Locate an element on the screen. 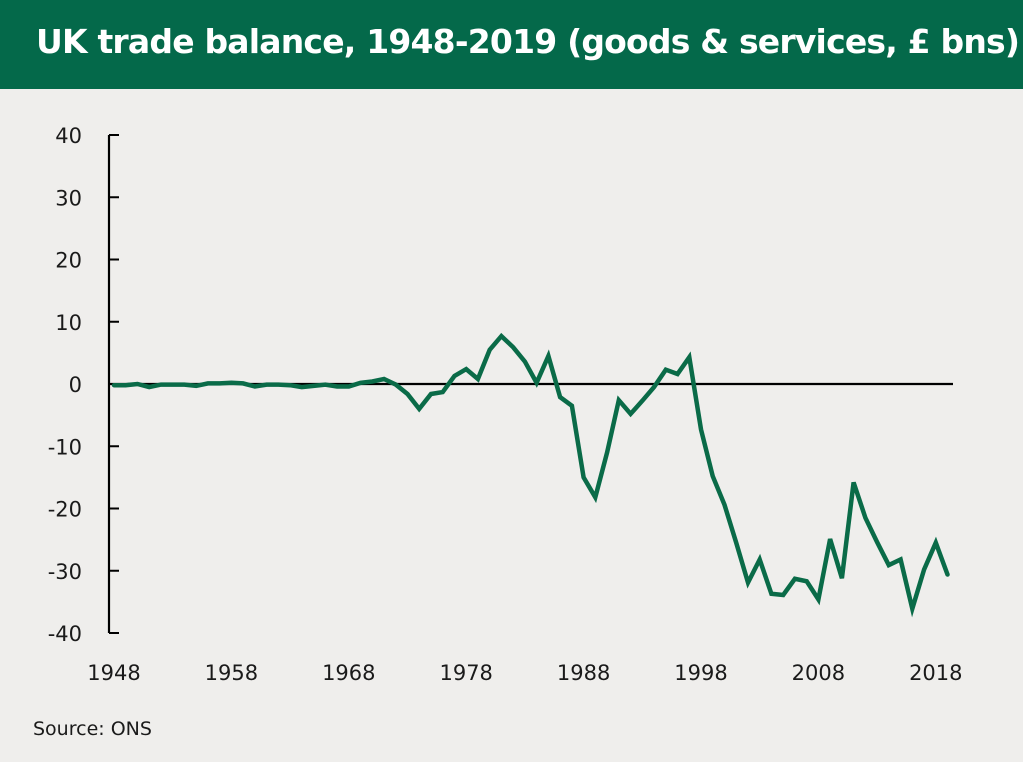  x-tick-label: 1958 is located at coordinates (231, 673).